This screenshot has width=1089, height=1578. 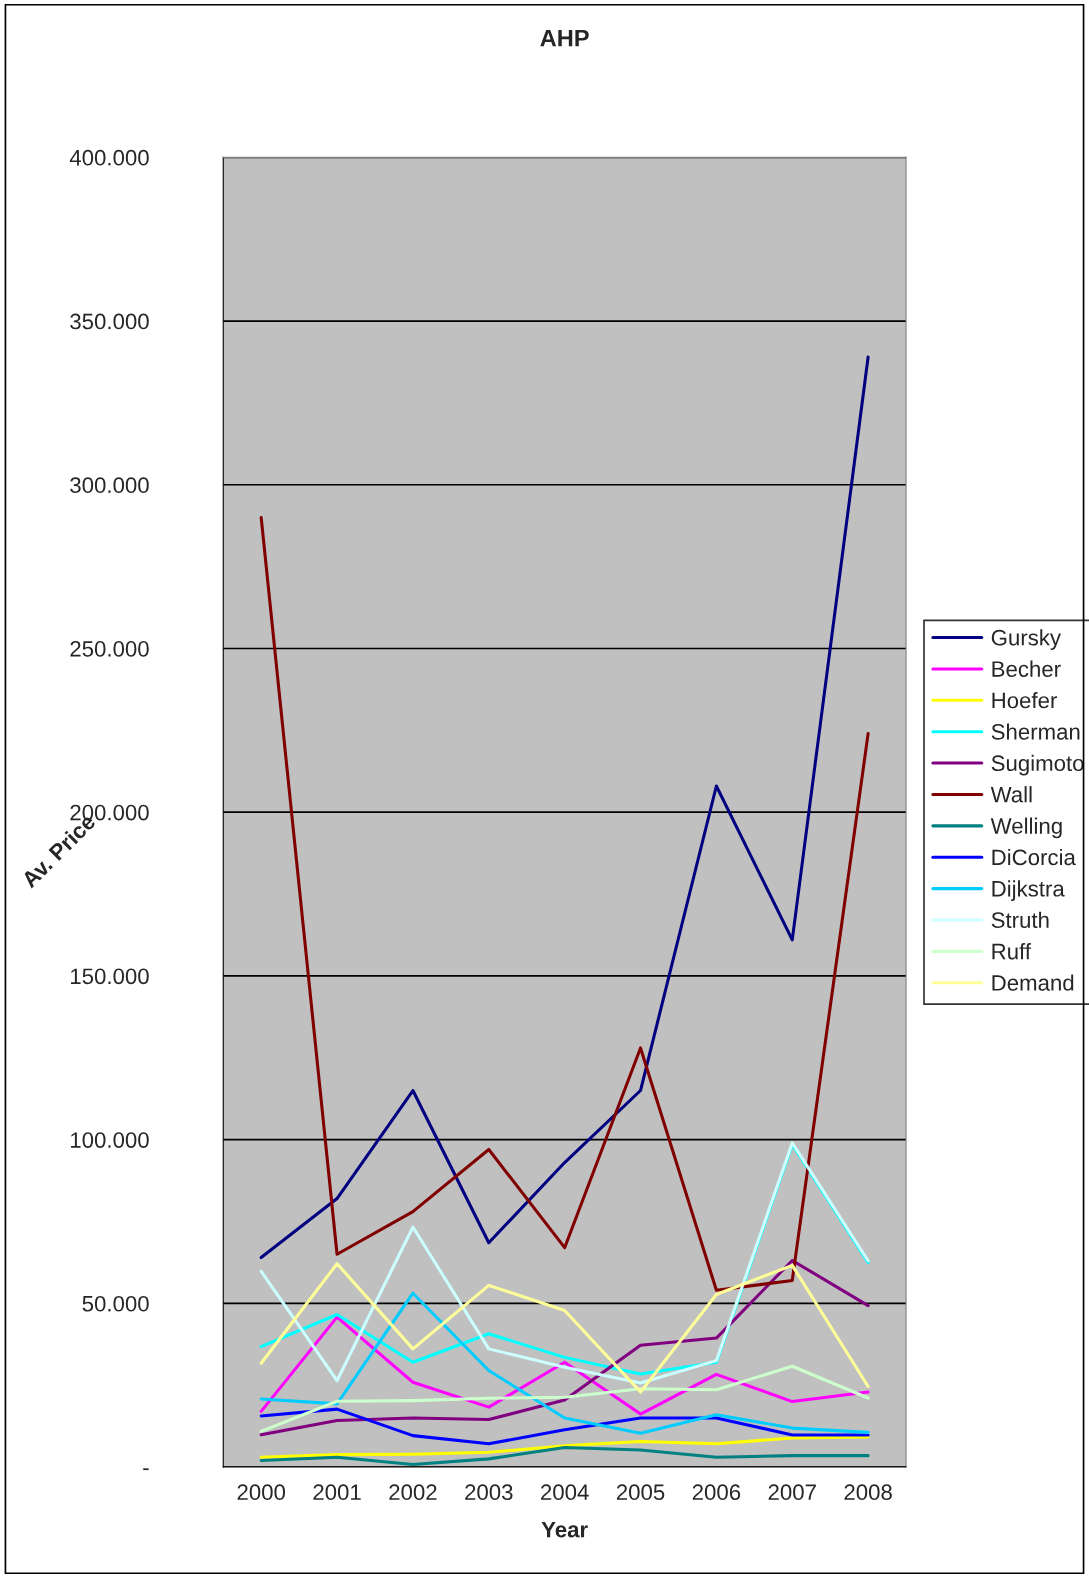 What do you see at coordinates (640, 1492) in the screenshot?
I see `x-tick-label: 2005` at bounding box center [640, 1492].